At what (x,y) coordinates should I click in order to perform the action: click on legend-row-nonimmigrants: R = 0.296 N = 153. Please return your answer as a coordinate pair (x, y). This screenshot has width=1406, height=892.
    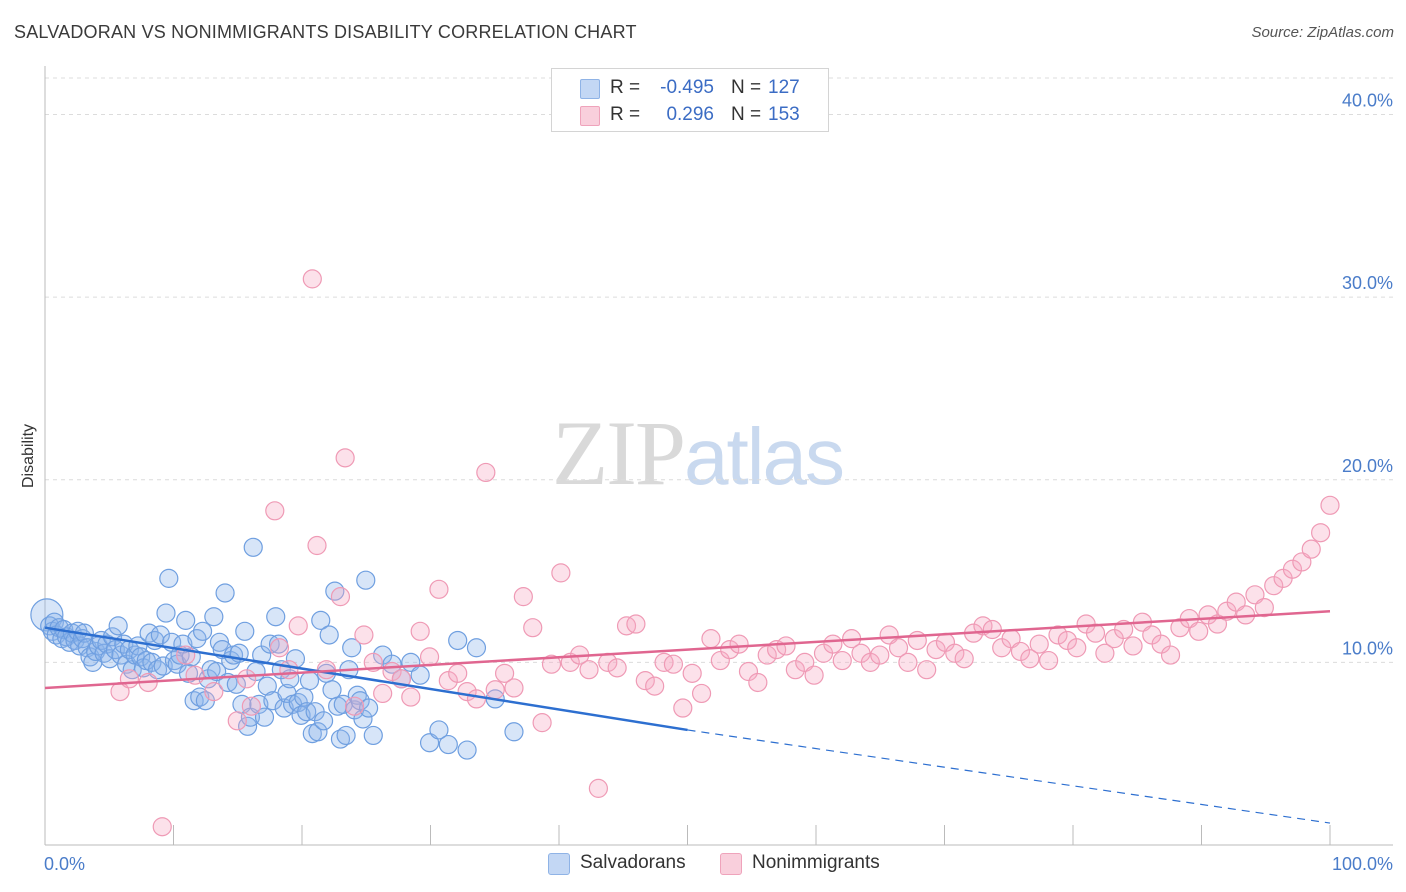
    Looking at the image, I should click on (690, 115).